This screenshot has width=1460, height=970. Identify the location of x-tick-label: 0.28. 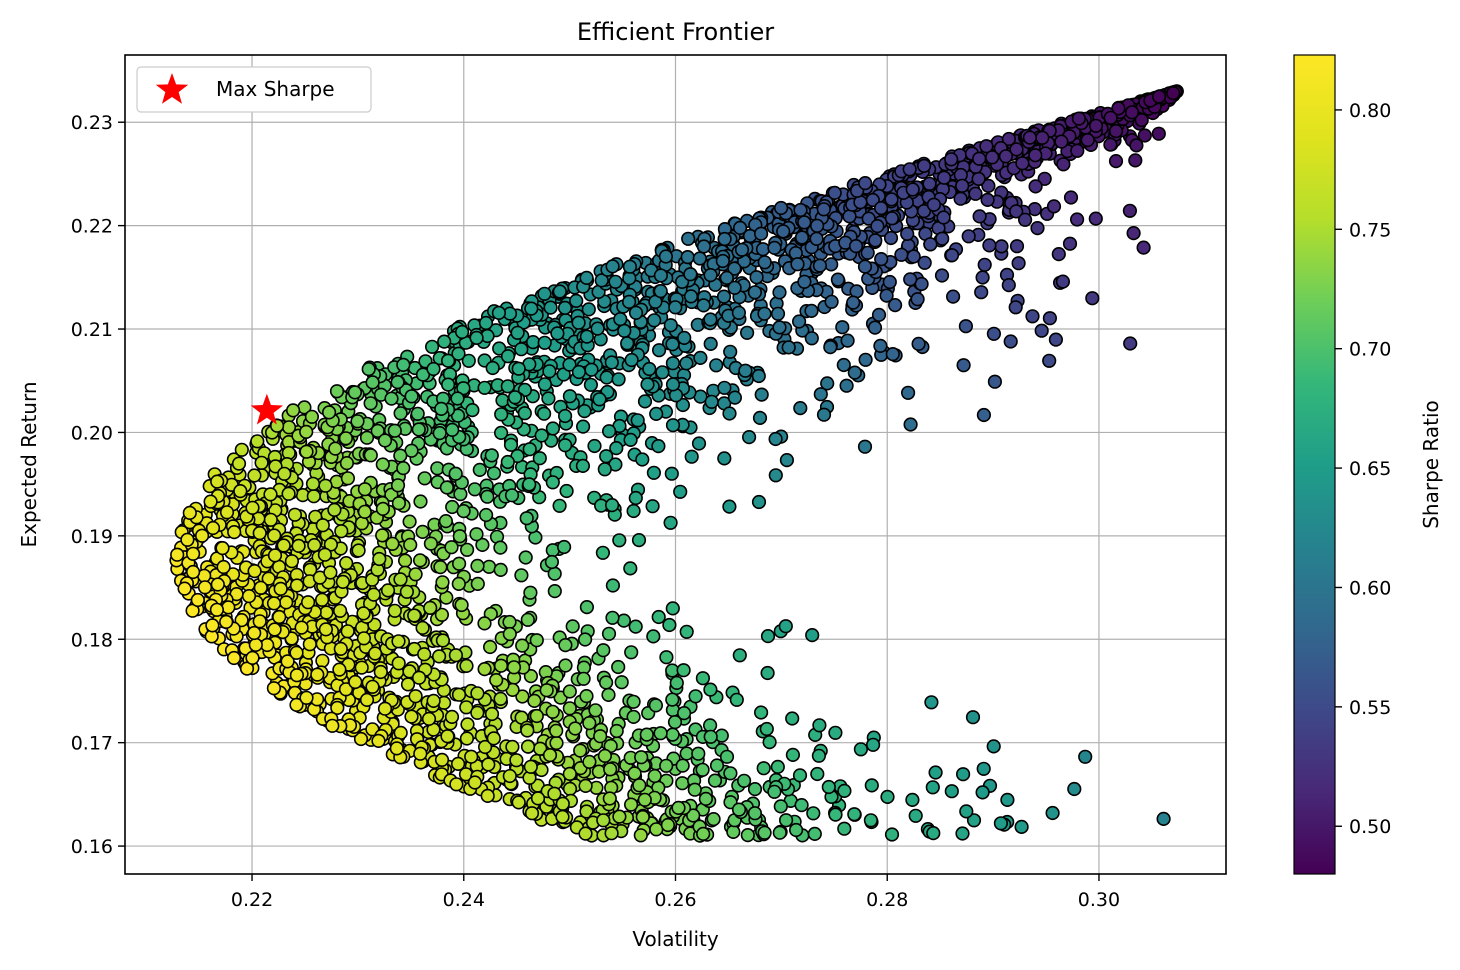
(887, 900).